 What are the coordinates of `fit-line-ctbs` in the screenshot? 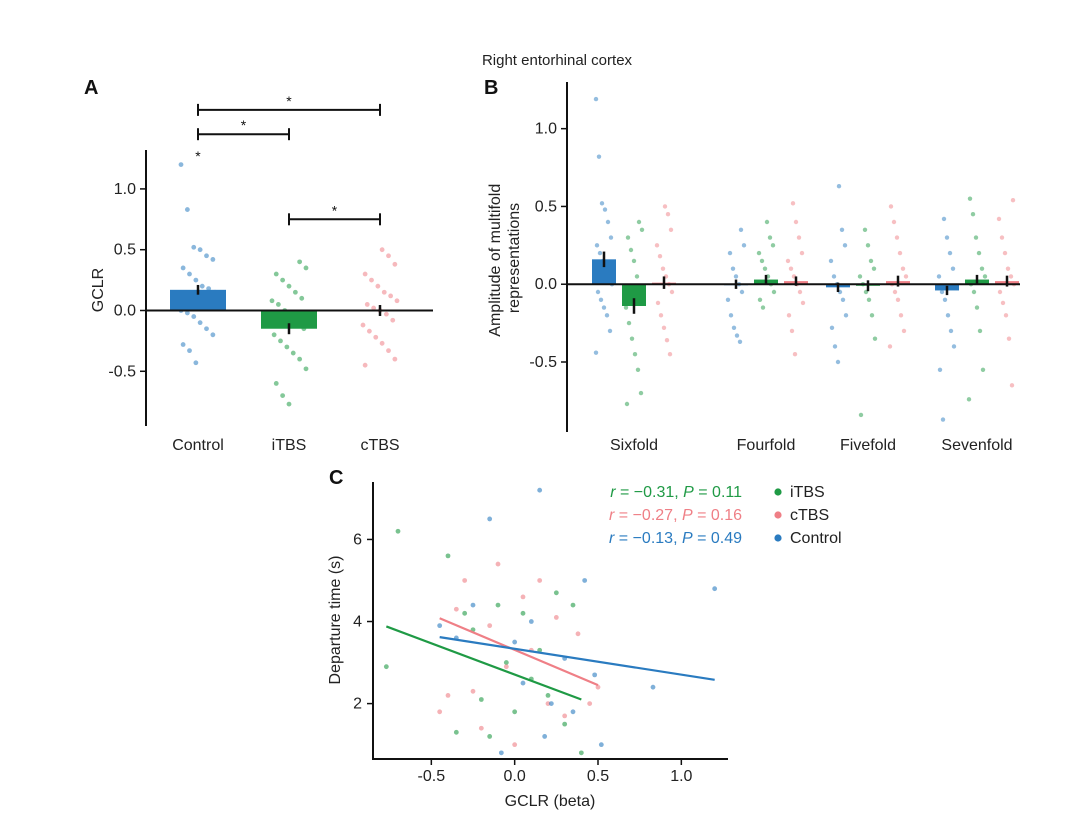 It's located at (519, 652).